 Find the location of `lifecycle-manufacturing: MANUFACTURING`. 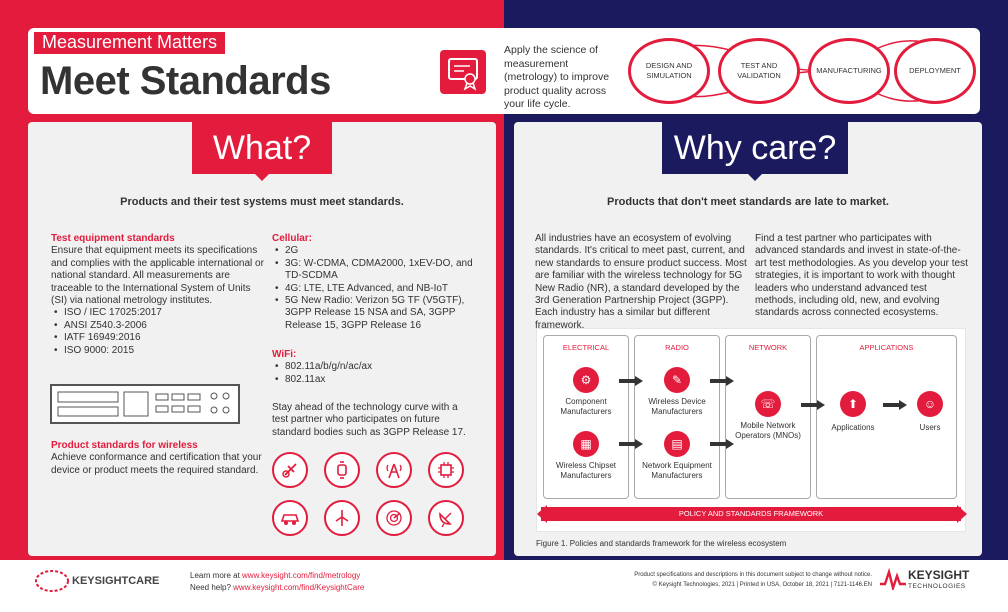

lifecycle-manufacturing: MANUFACTURING is located at coordinates (849, 71).